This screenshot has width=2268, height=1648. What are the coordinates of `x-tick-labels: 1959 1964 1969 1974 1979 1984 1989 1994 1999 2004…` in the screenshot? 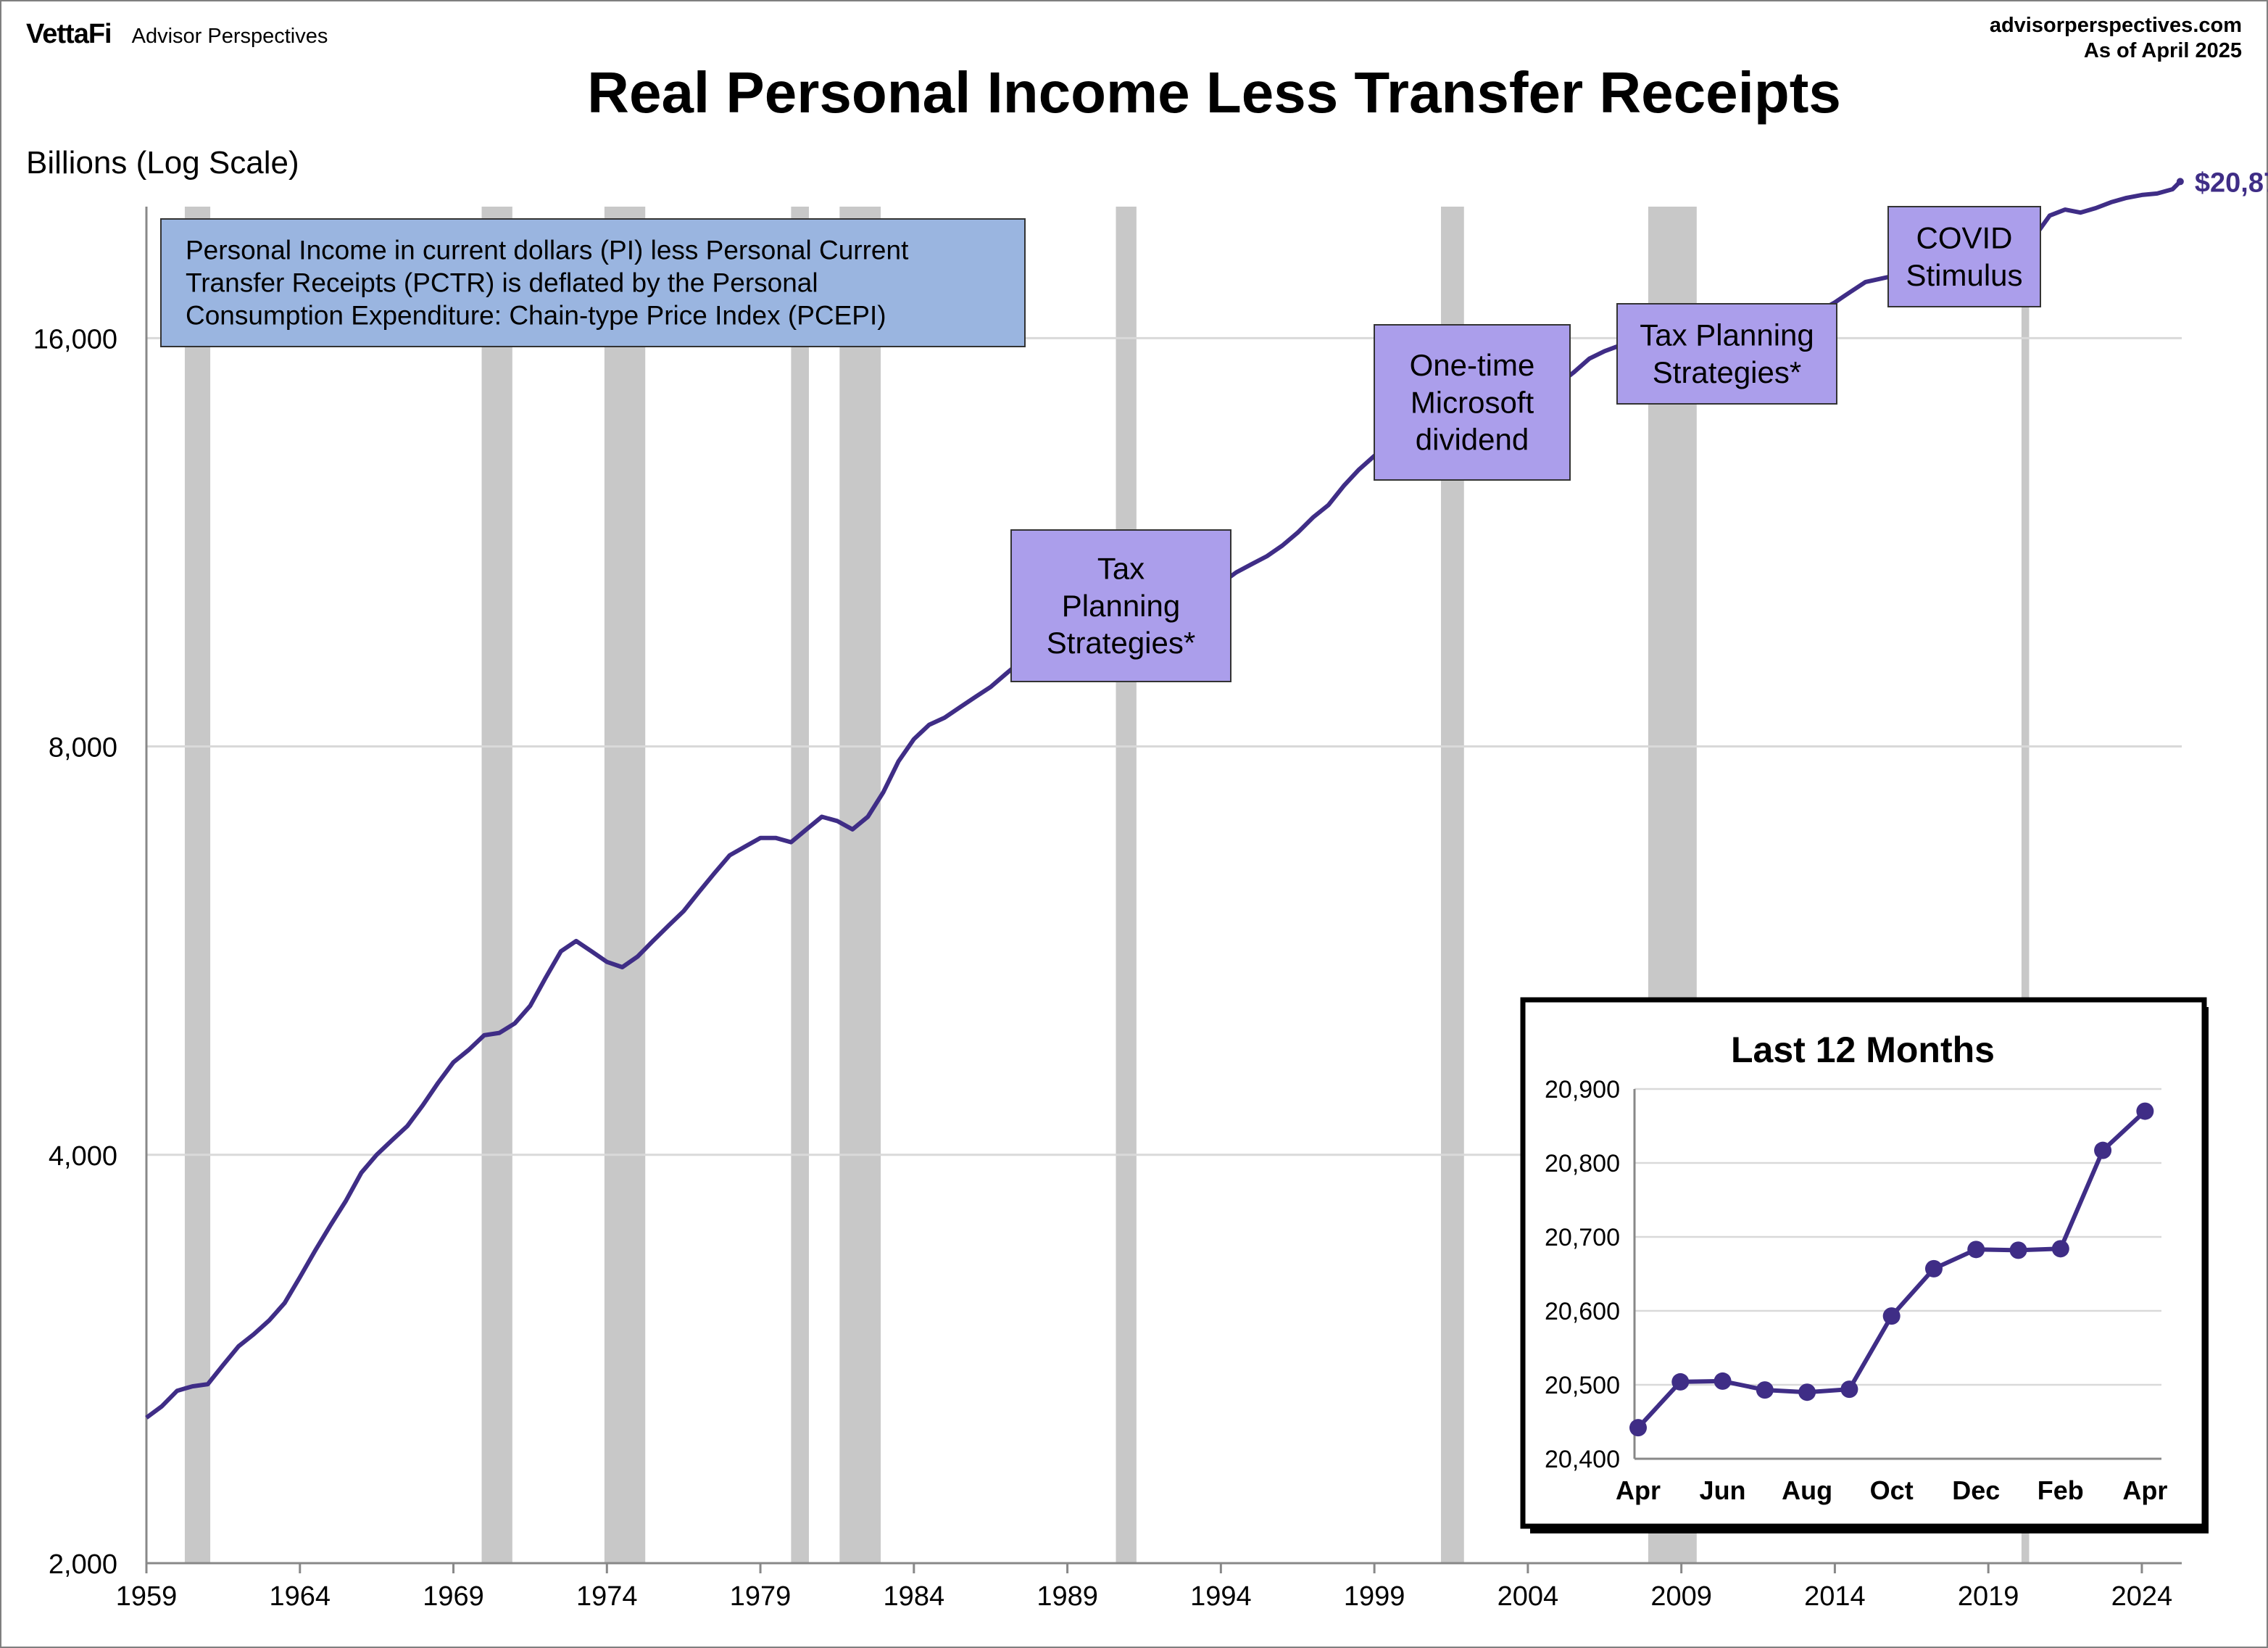 It's located at (1144, 1596).